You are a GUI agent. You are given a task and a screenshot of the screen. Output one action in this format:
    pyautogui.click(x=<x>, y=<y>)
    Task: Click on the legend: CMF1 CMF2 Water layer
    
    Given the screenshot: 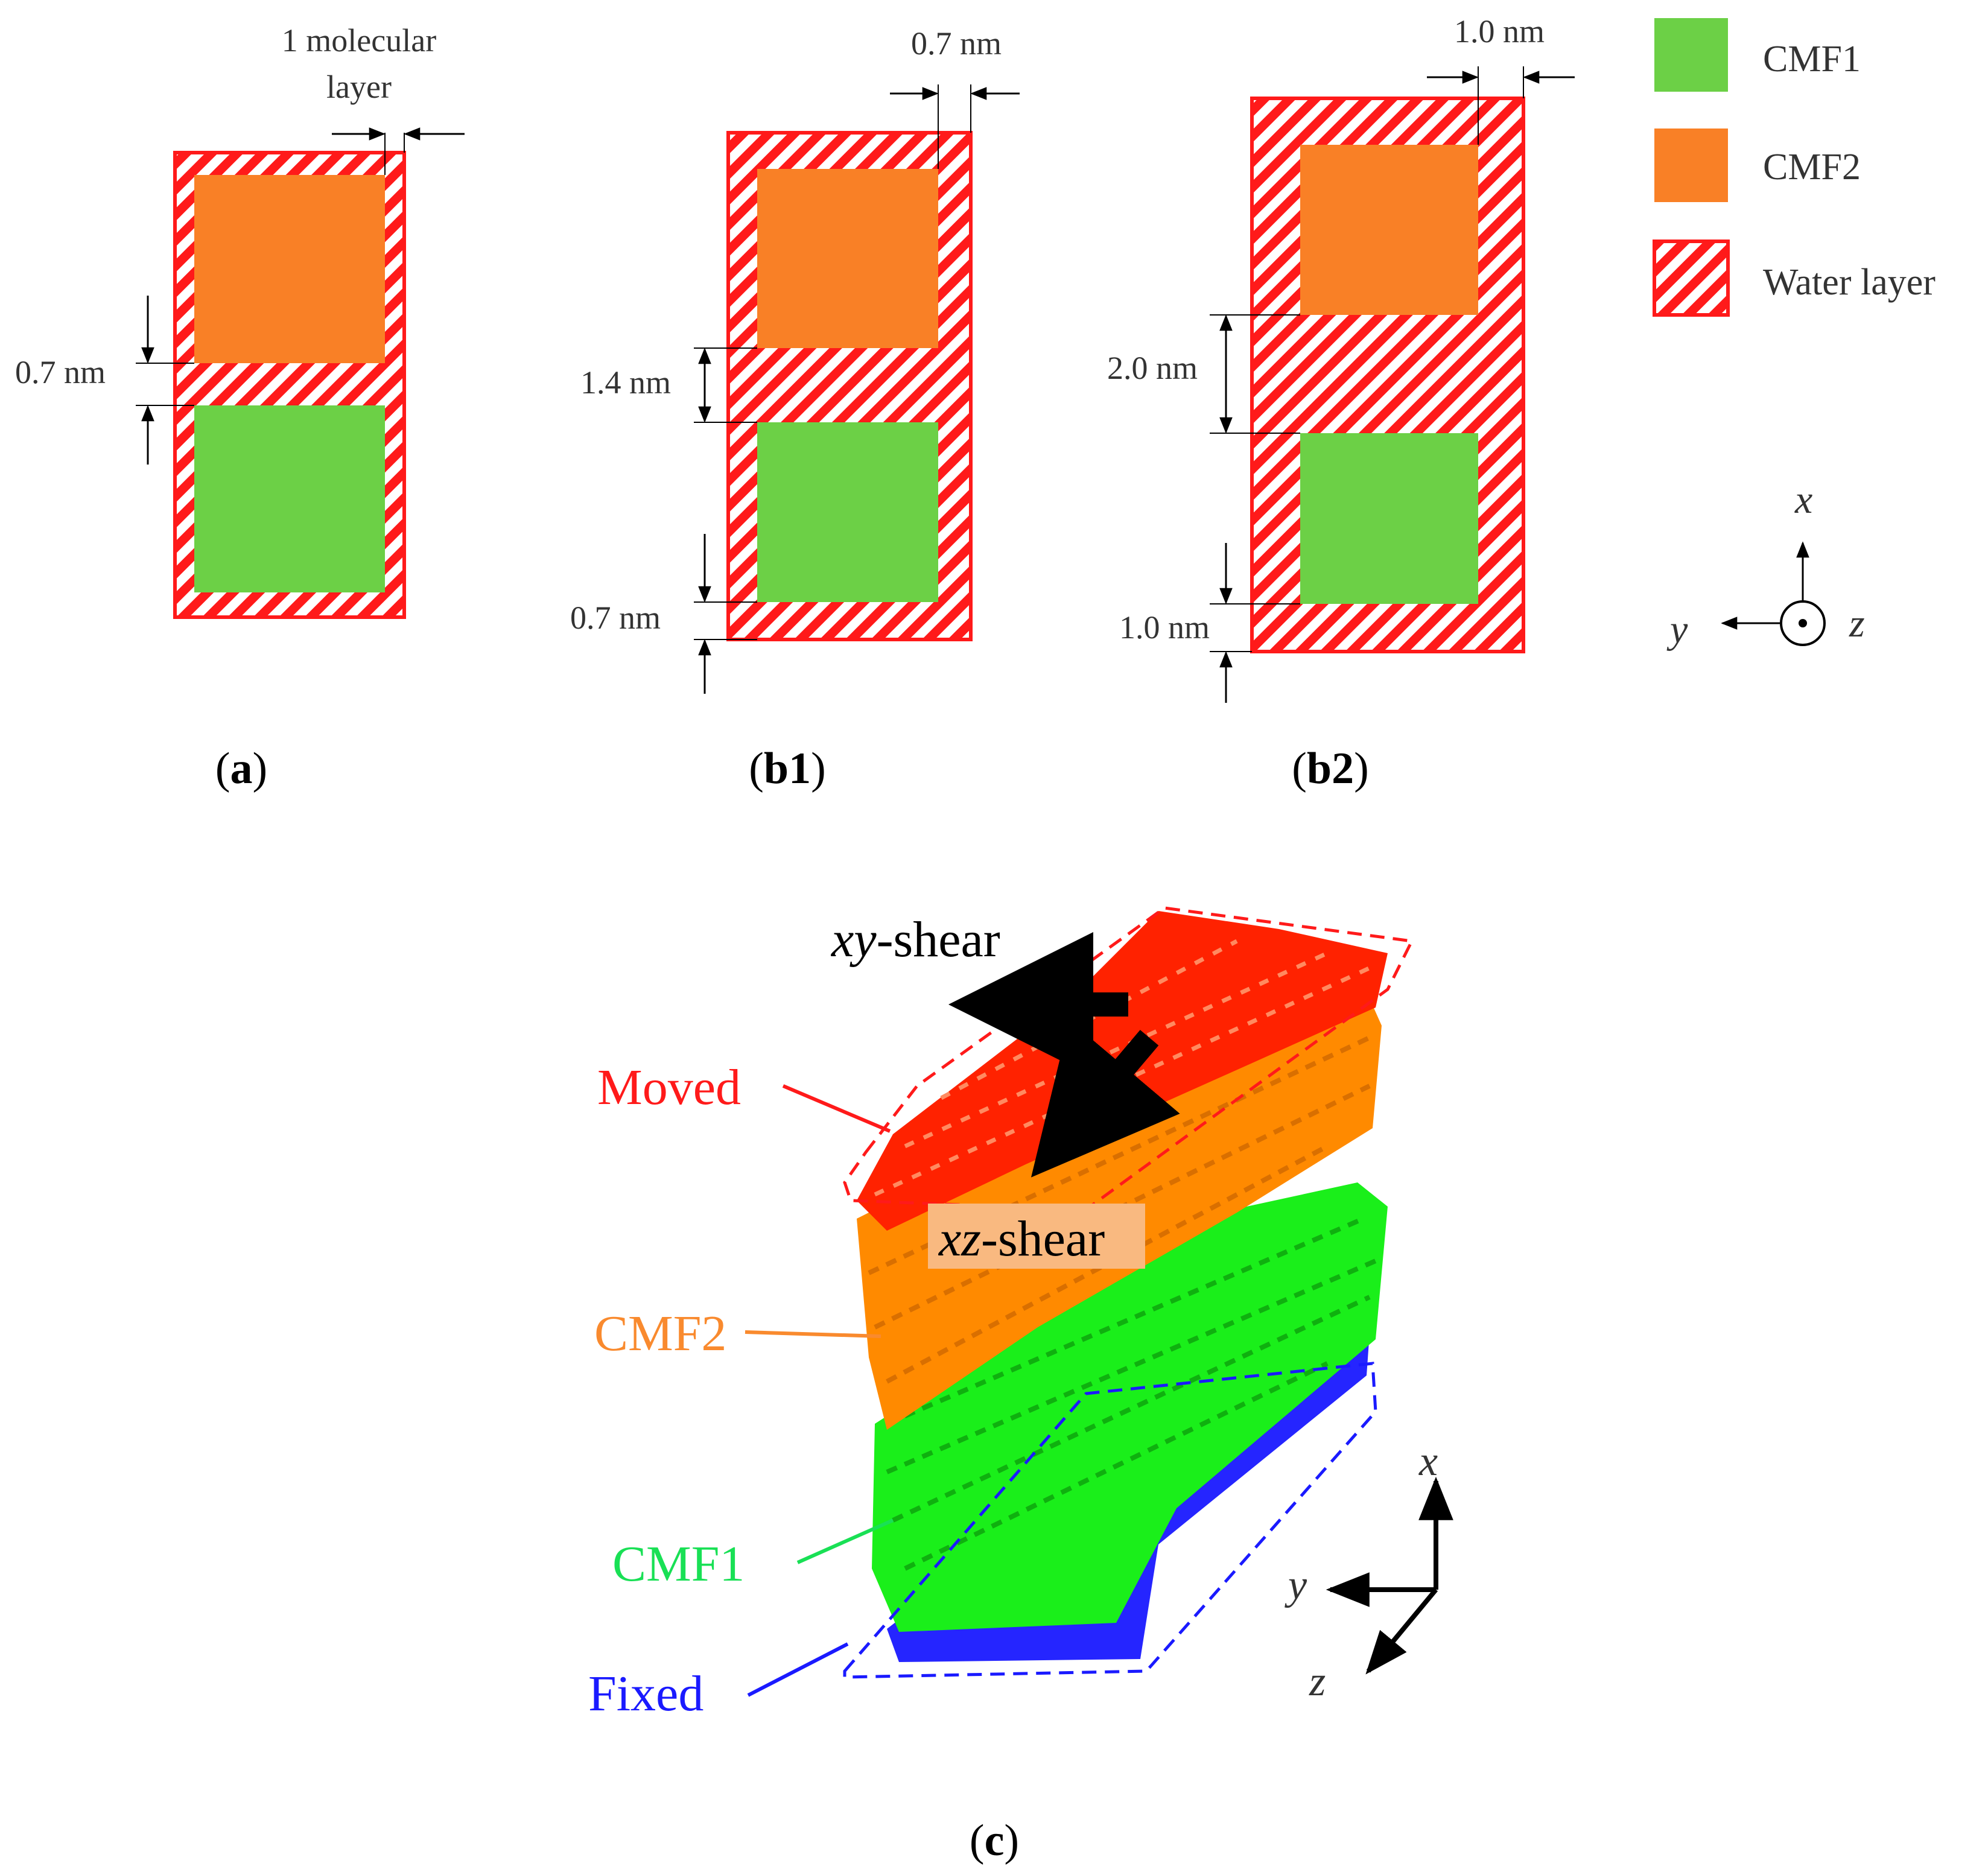 What is the action you would take?
    pyautogui.click(x=1794, y=168)
    